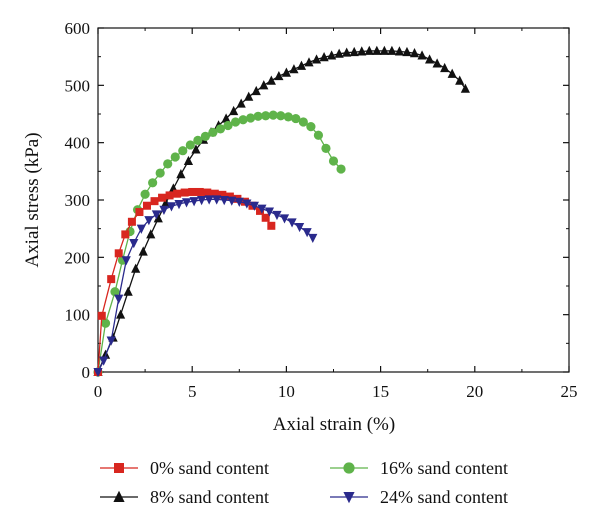  I want to click on y-tick-label: 500, so click(78, 85).